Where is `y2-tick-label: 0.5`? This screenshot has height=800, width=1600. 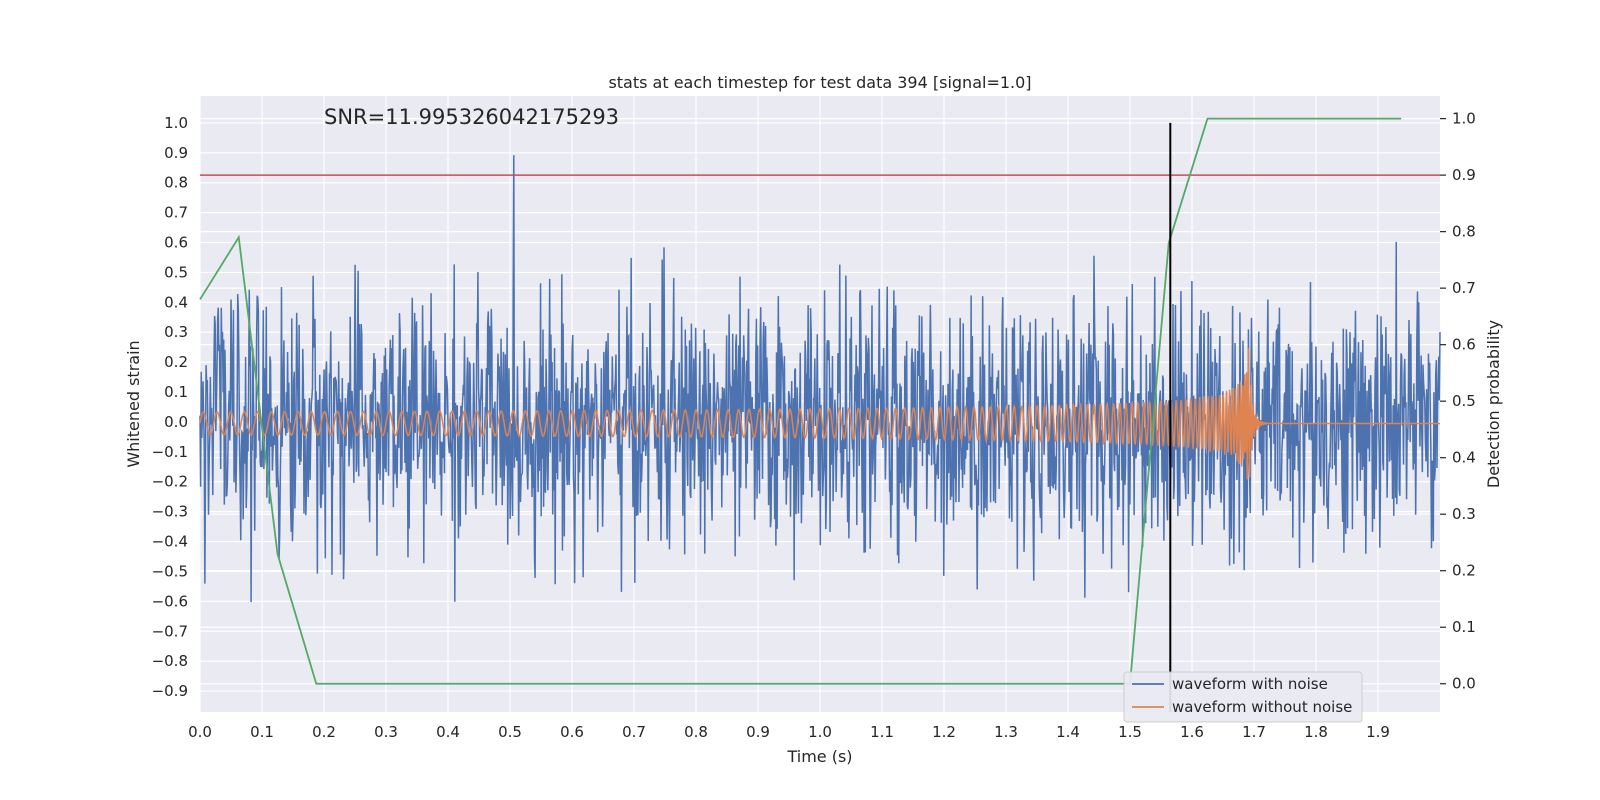 y2-tick-label: 0.5 is located at coordinates (1464, 401).